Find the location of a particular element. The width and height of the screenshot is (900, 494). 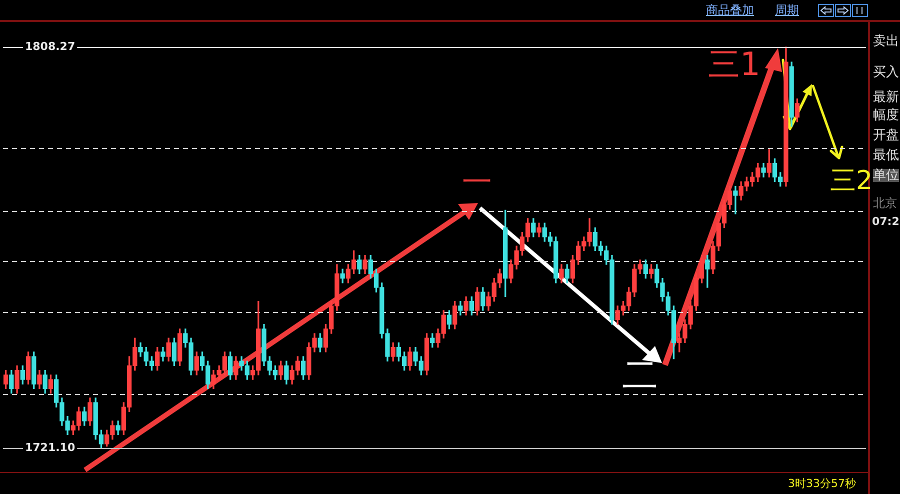

text: 3时33分57秒 is located at coordinates (822, 483).